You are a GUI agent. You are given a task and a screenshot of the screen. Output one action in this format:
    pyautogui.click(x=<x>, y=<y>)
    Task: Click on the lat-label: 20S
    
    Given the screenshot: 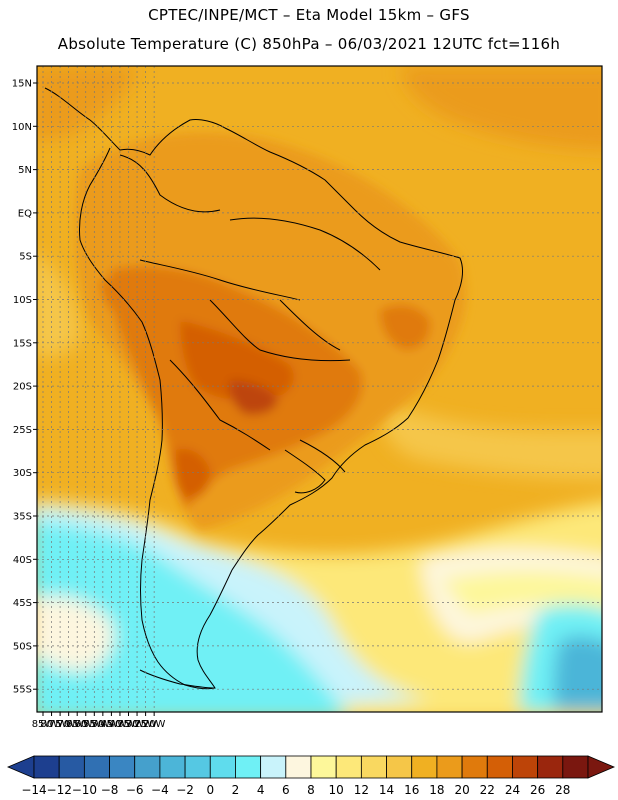 What is the action you would take?
    pyautogui.click(x=22, y=387)
    